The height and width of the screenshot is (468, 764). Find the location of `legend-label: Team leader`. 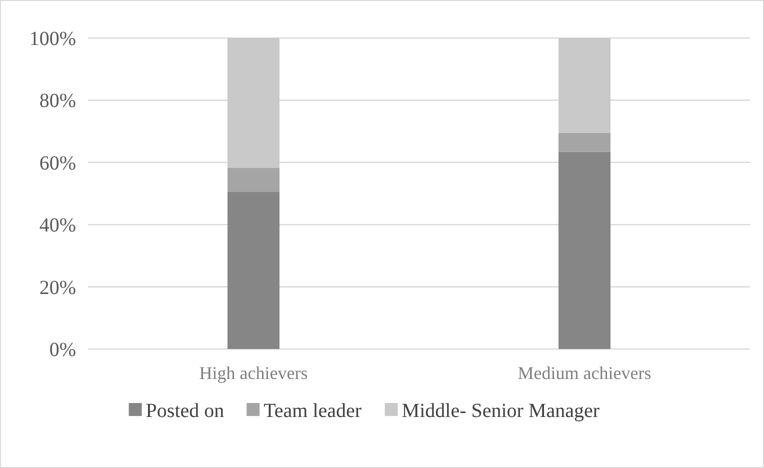

legend-label: Team leader is located at coordinates (313, 411).